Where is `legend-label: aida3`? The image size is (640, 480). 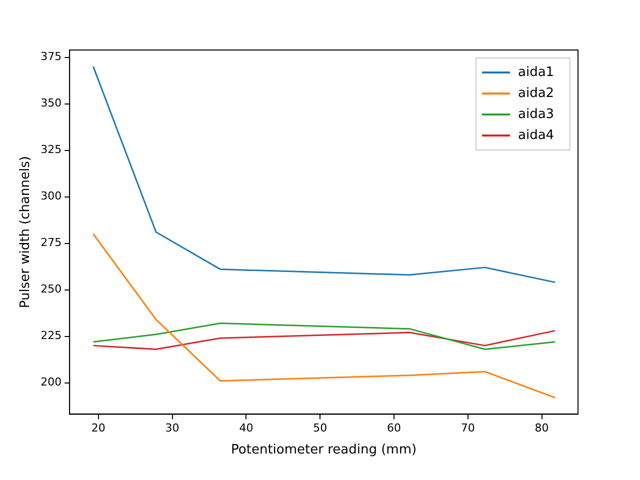
legend-label: aida3 is located at coordinates (536, 114).